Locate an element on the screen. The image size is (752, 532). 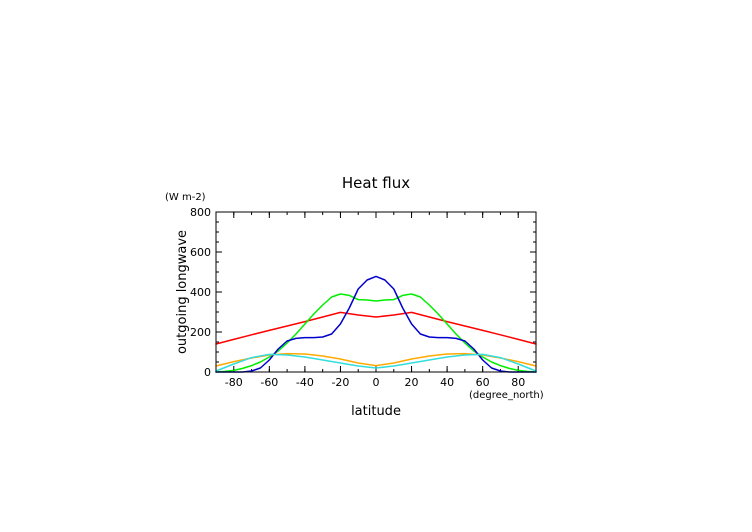
y-tick-label: 400 is located at coordinates (200, 292).